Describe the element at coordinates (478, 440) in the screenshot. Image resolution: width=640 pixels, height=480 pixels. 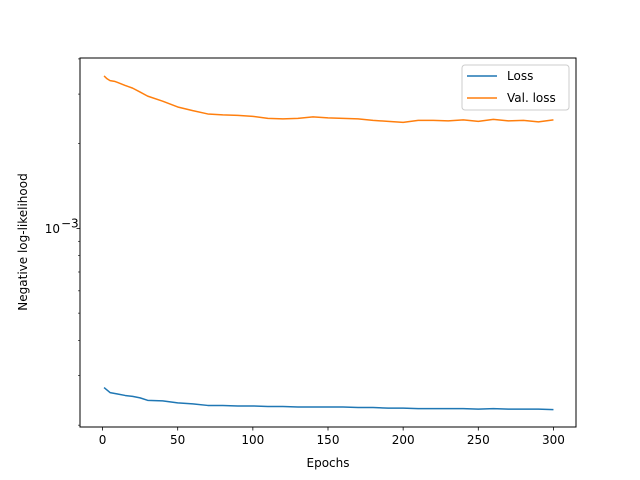
I see `x-tick-label: 250` at that location.